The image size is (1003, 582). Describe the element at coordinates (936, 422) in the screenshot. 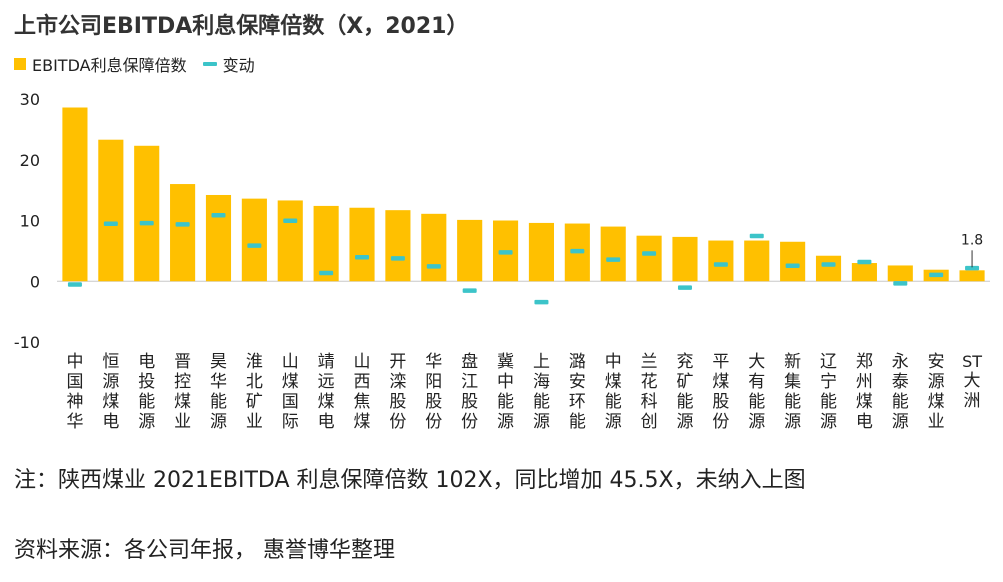

I see `category-label-char: 业` at that location.